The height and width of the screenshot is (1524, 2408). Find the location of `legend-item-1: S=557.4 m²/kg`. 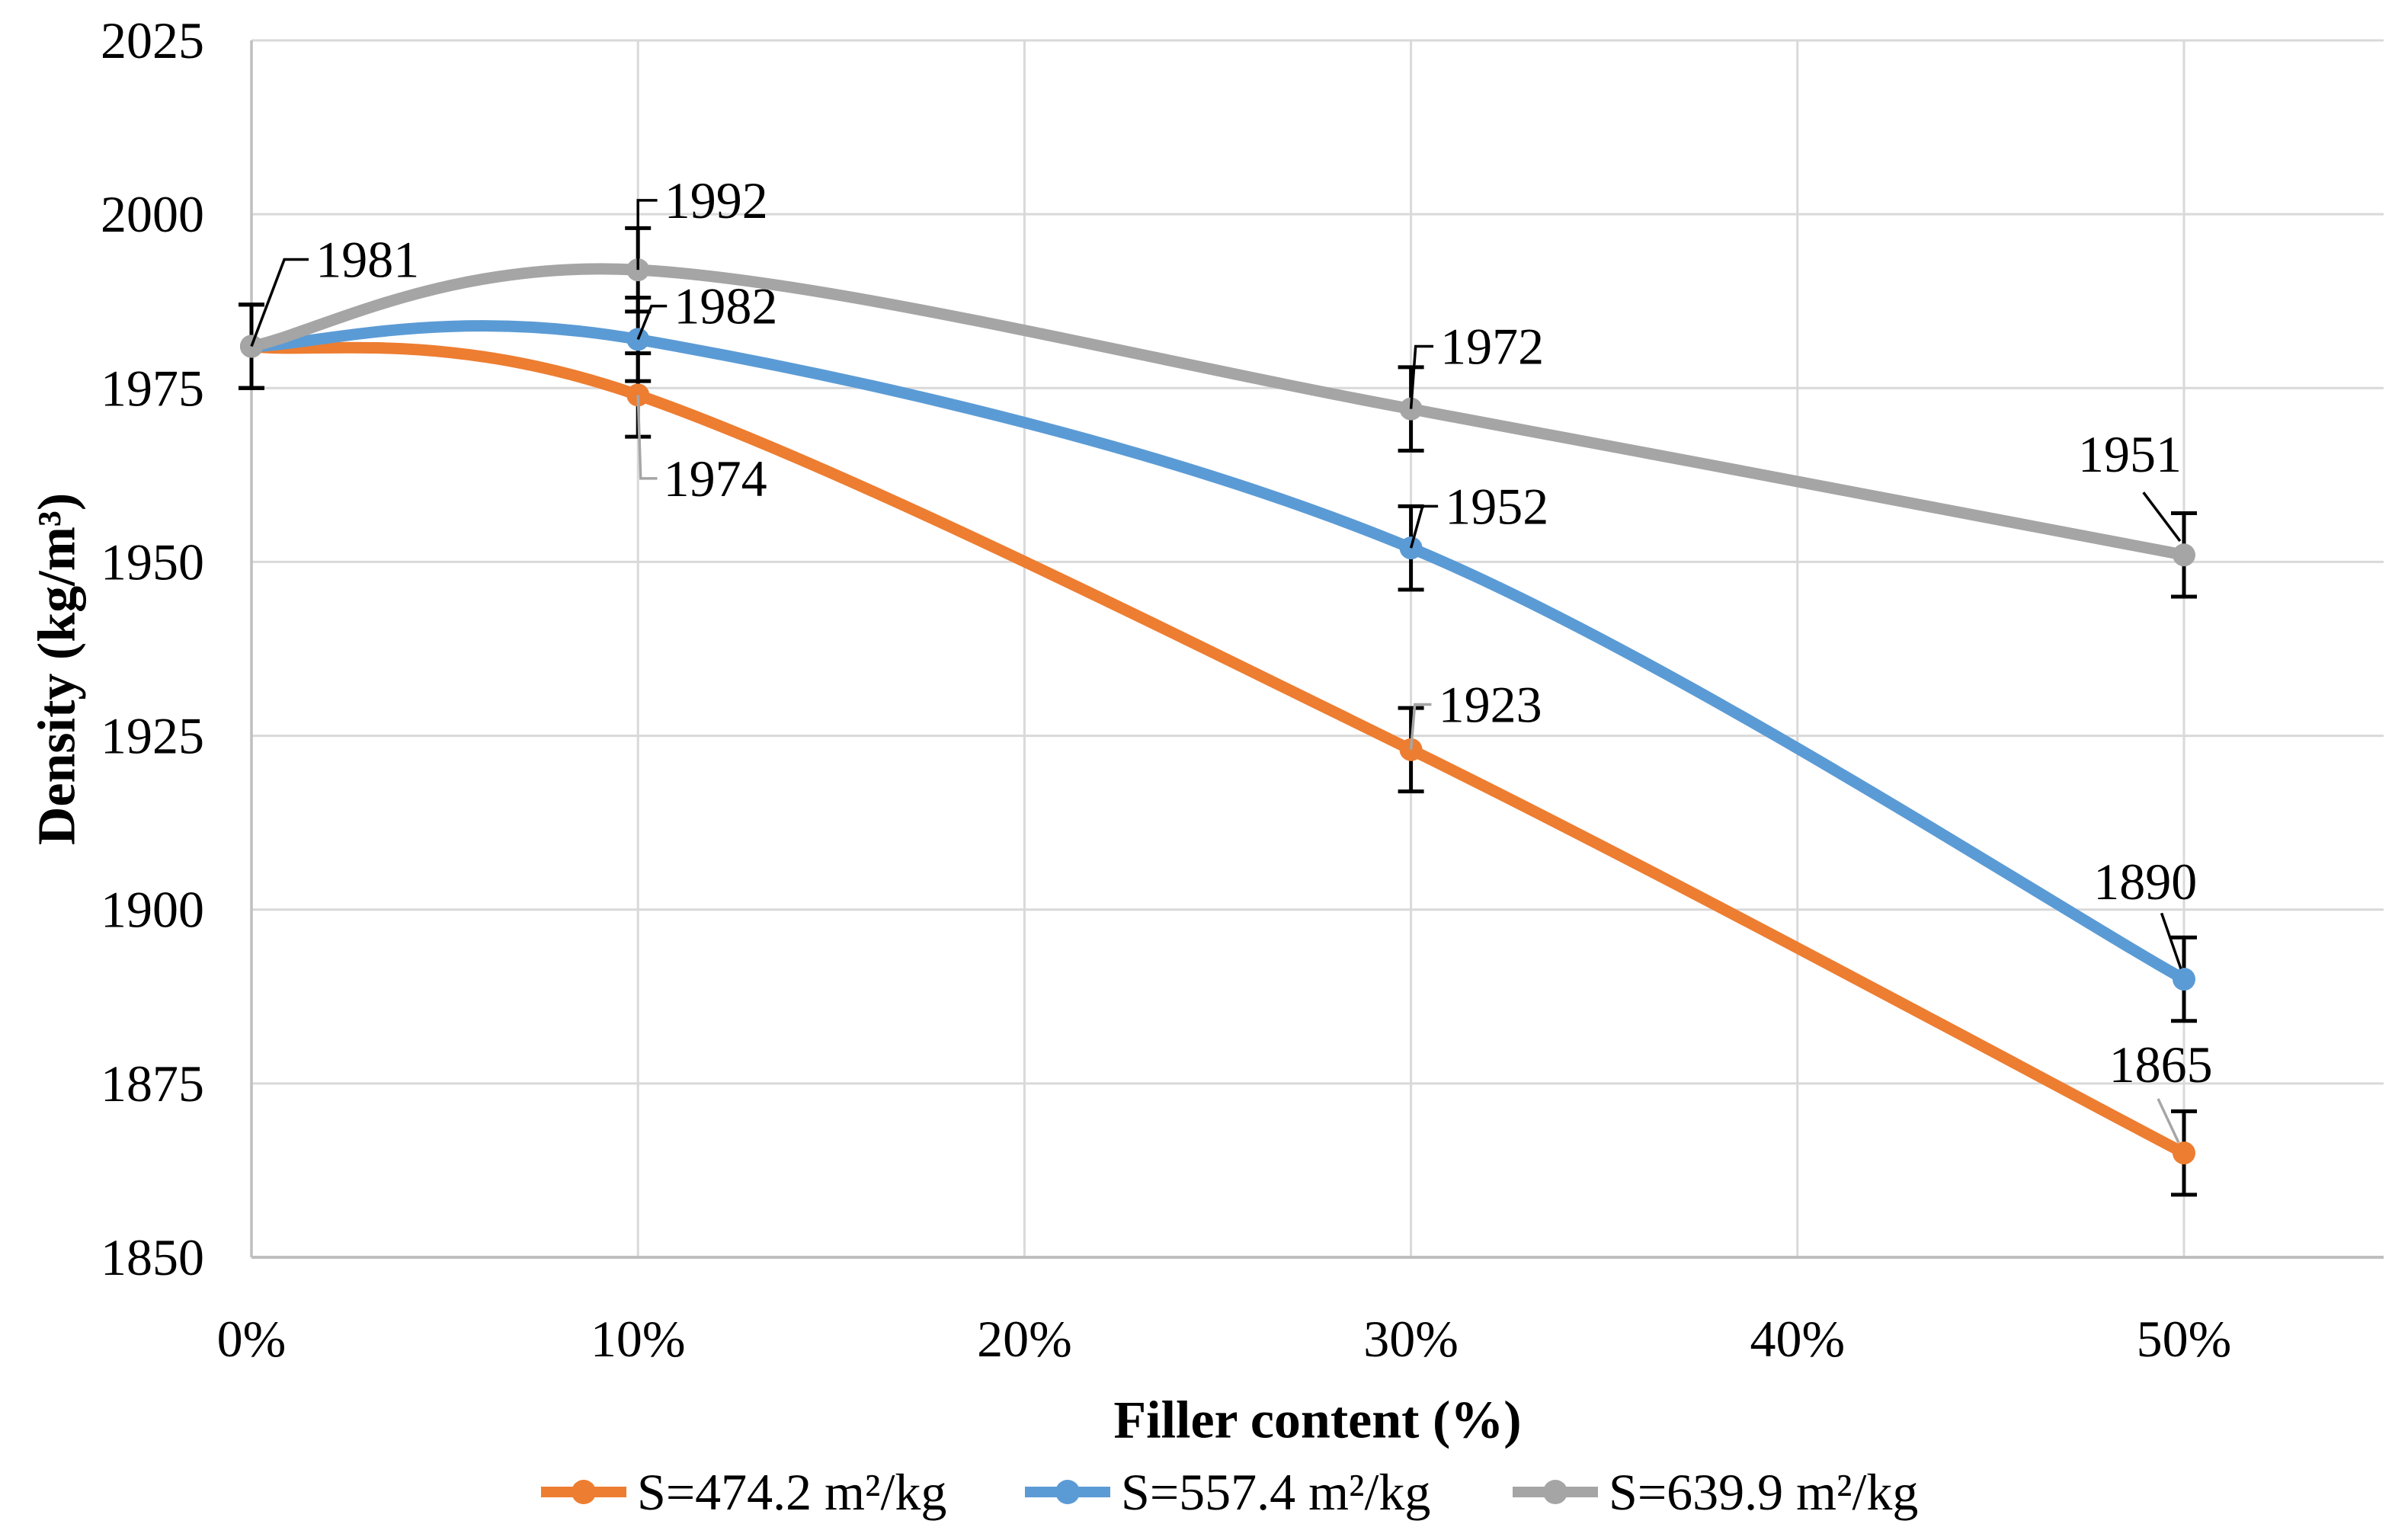

legend-item-1: S=557.4 m²/kg is located at coordinates (1227, 1492).